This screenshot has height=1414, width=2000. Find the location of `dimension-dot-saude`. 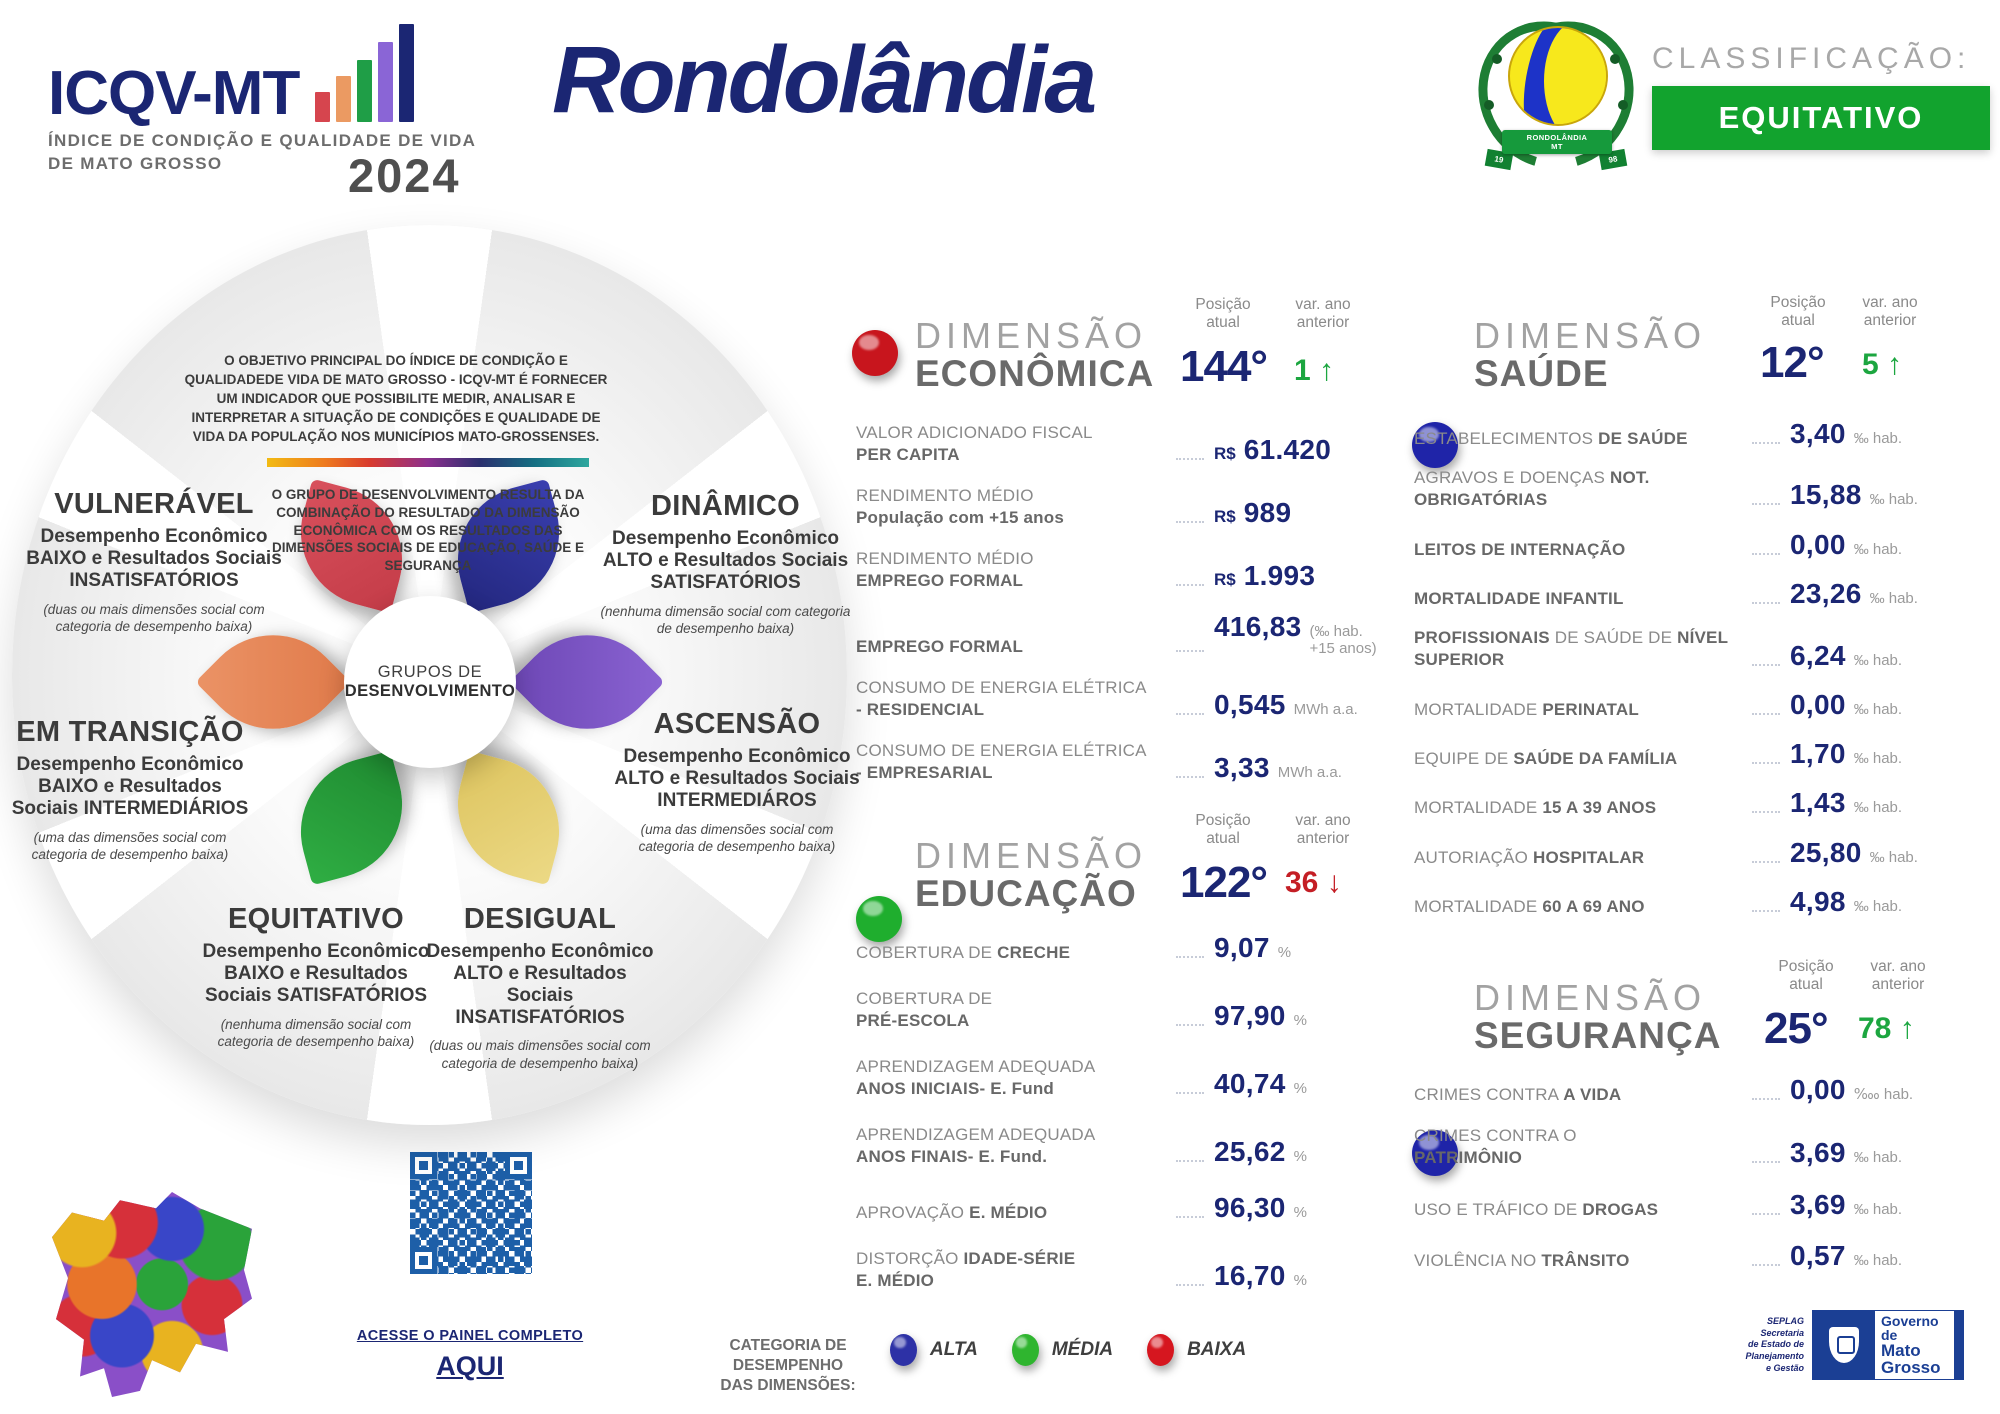

dimension-dot-saude is located at coordinates (1435, 445).